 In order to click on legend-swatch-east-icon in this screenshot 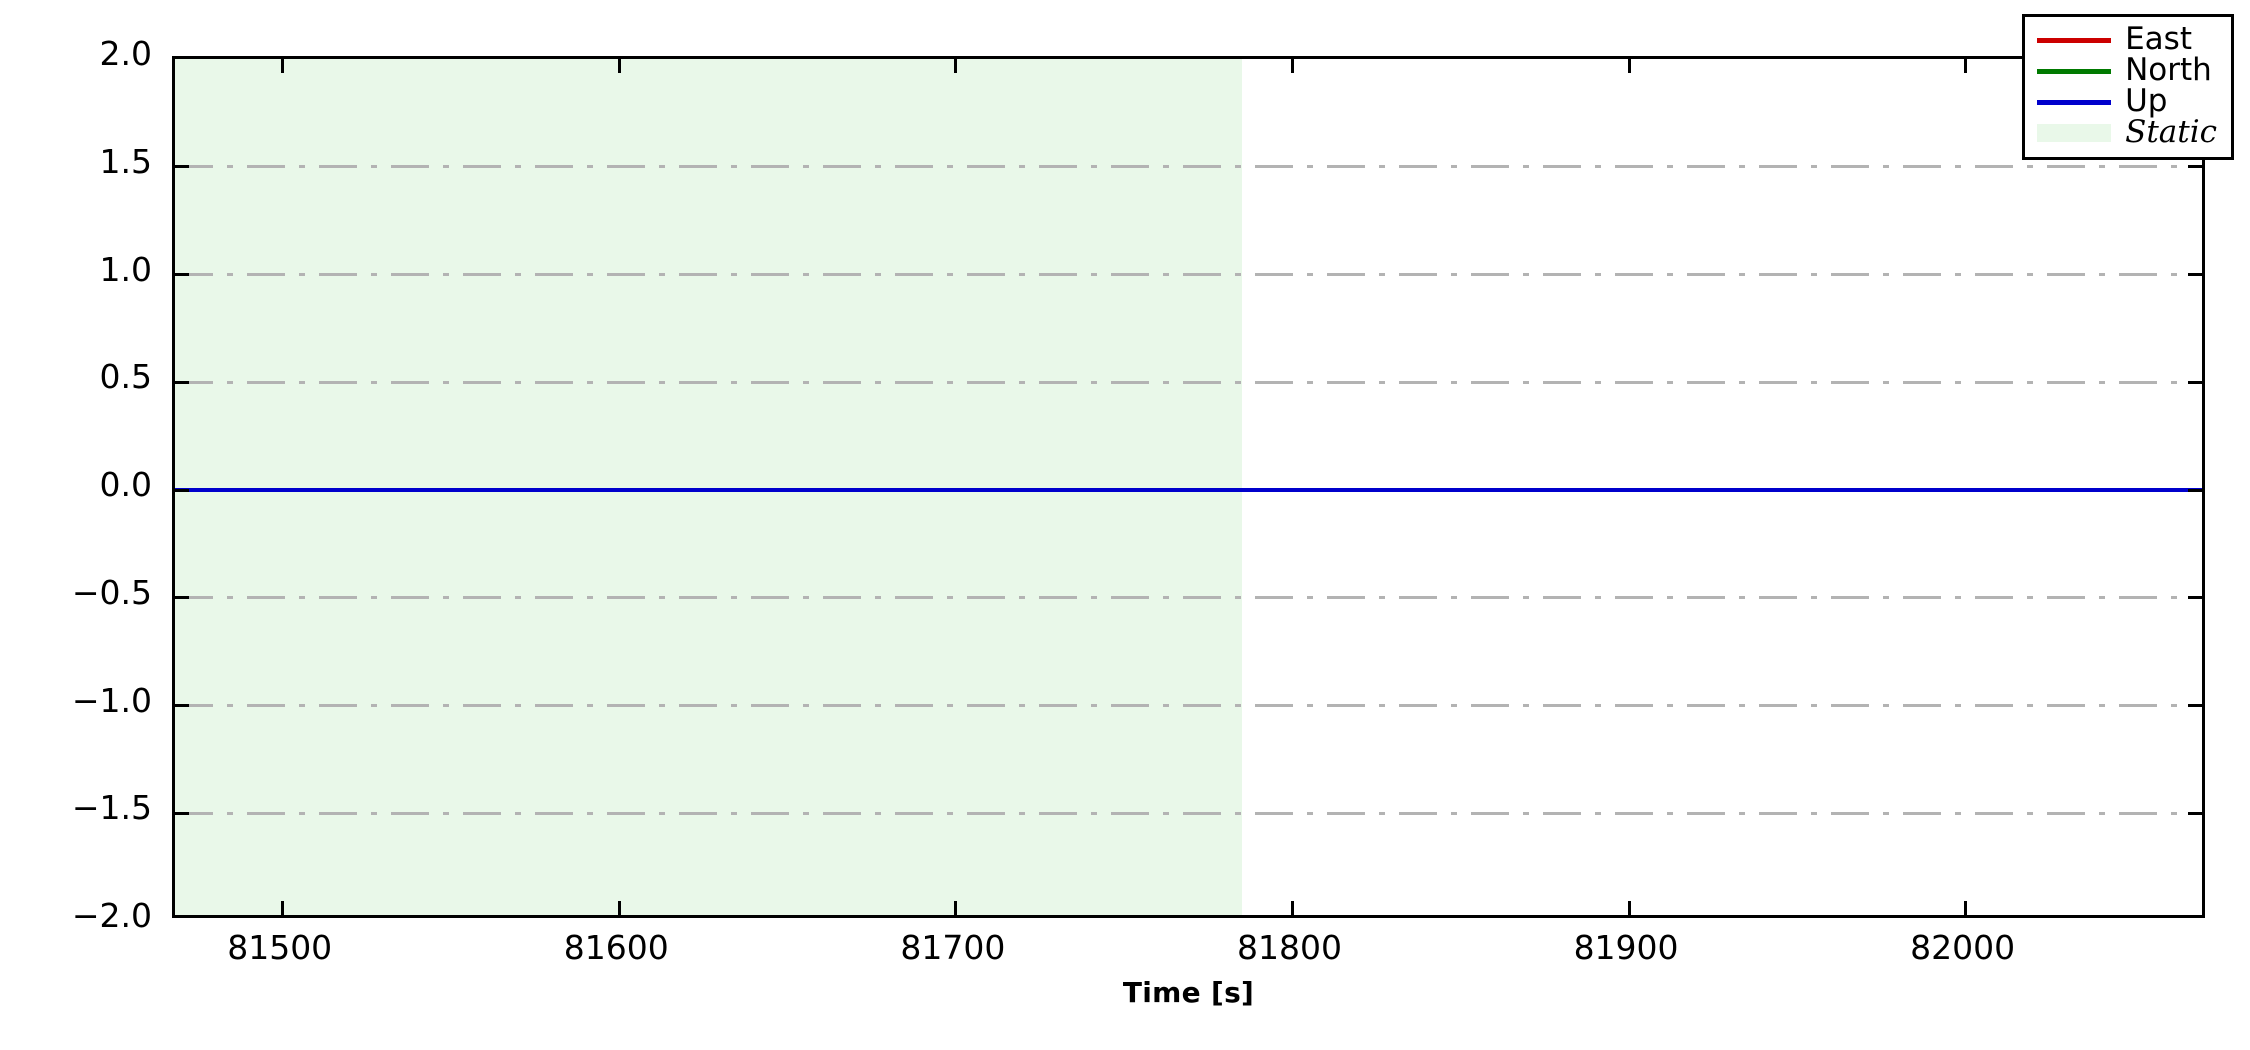, I will do `click(2074, 39)`.